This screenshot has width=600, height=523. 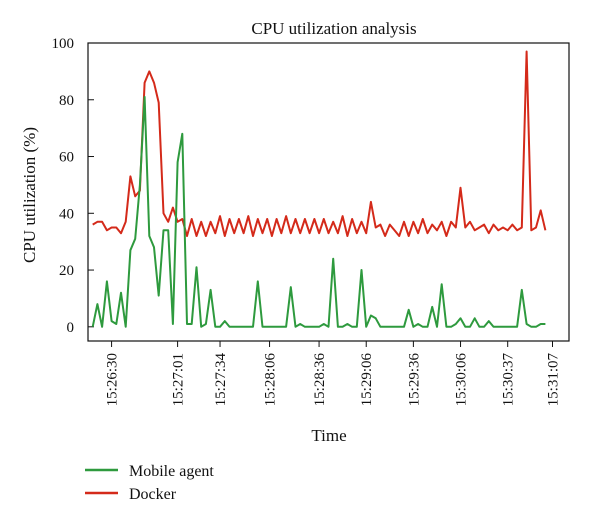 What do you see at coordinates (179, 379) in the screenshot?
I see `x-tick-label: 15:27:01` at bounding box center [179, 379].